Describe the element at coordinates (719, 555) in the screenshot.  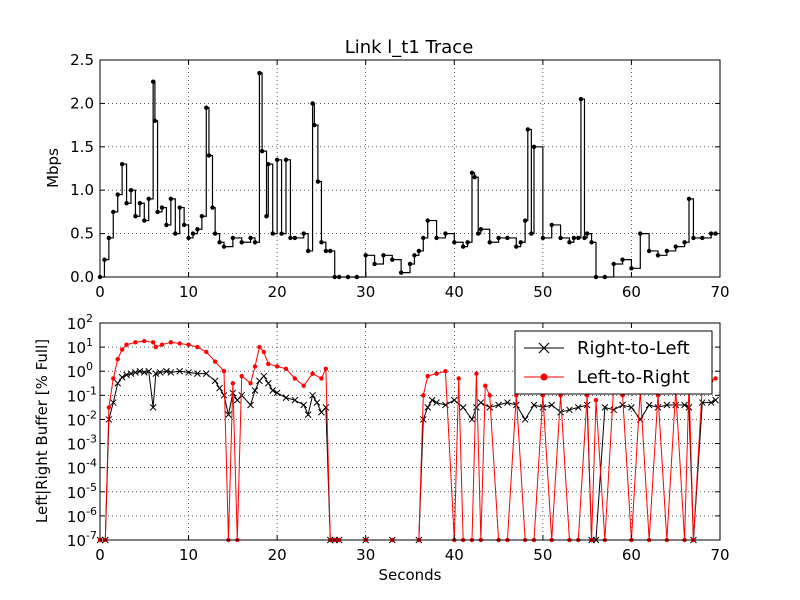
I see `buffer-x-tick-label: 70` at that location.